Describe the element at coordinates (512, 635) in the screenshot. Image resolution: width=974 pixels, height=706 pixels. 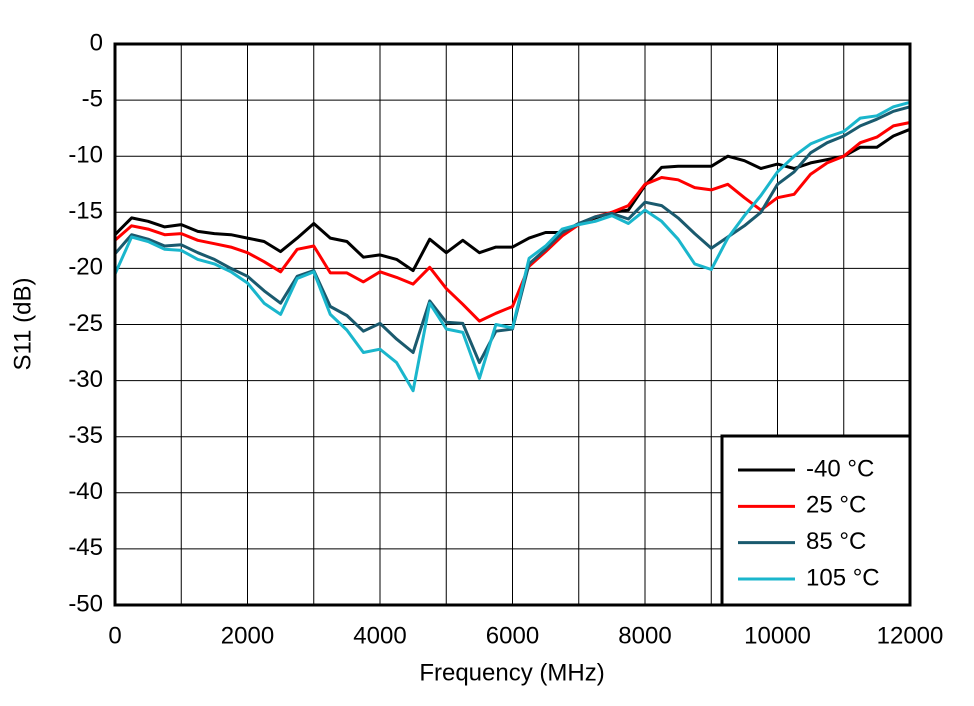
I see `x-tick-label: 6000` at that location.